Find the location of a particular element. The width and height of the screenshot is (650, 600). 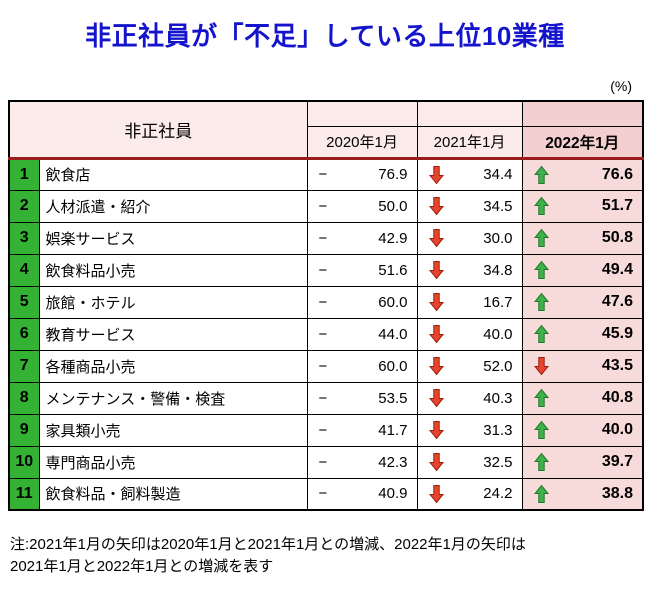

header-row-top: 非正社員 is located at coordinates (326, 130).